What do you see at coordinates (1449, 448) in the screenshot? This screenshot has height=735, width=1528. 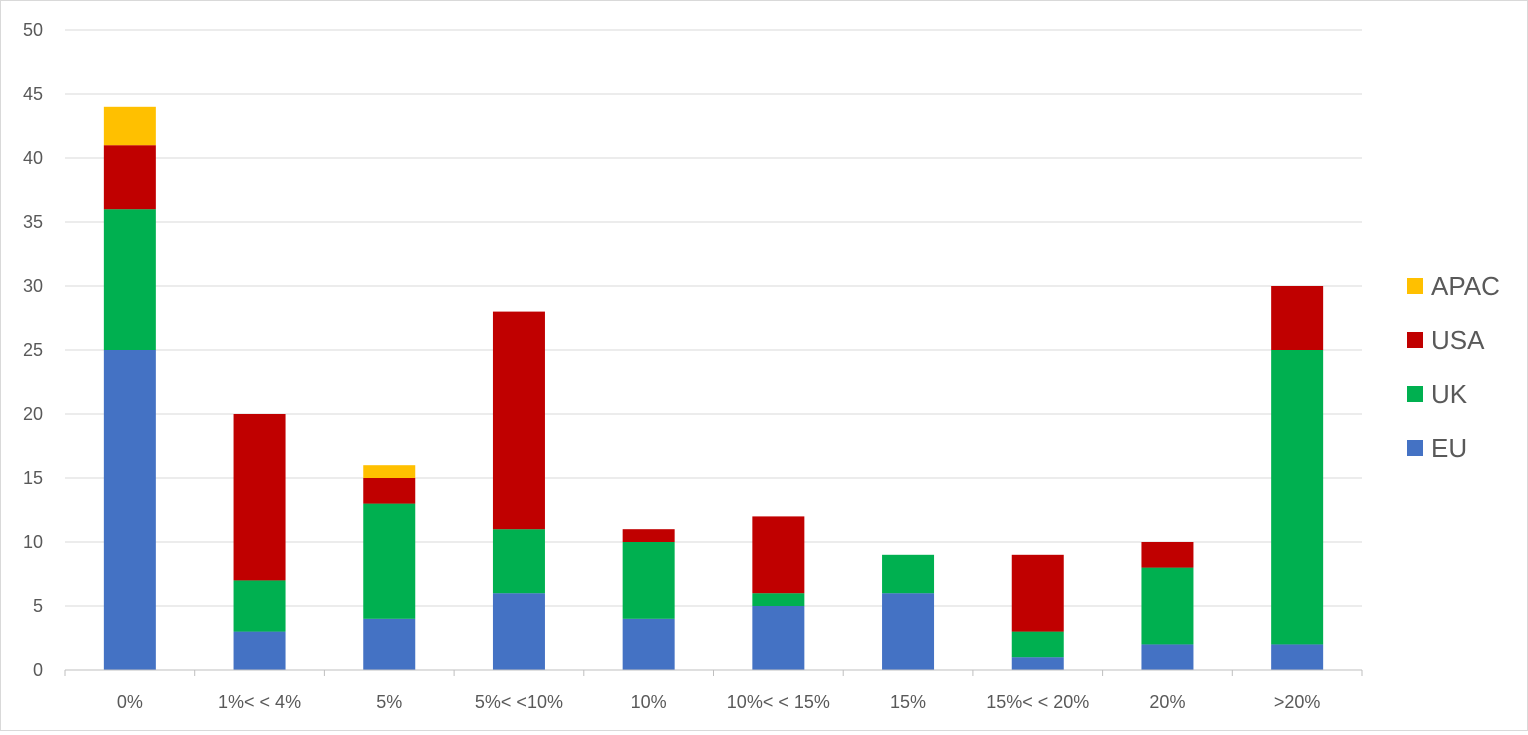 I see `legend-label-eu: EU` at bounding box center [1449, 448].